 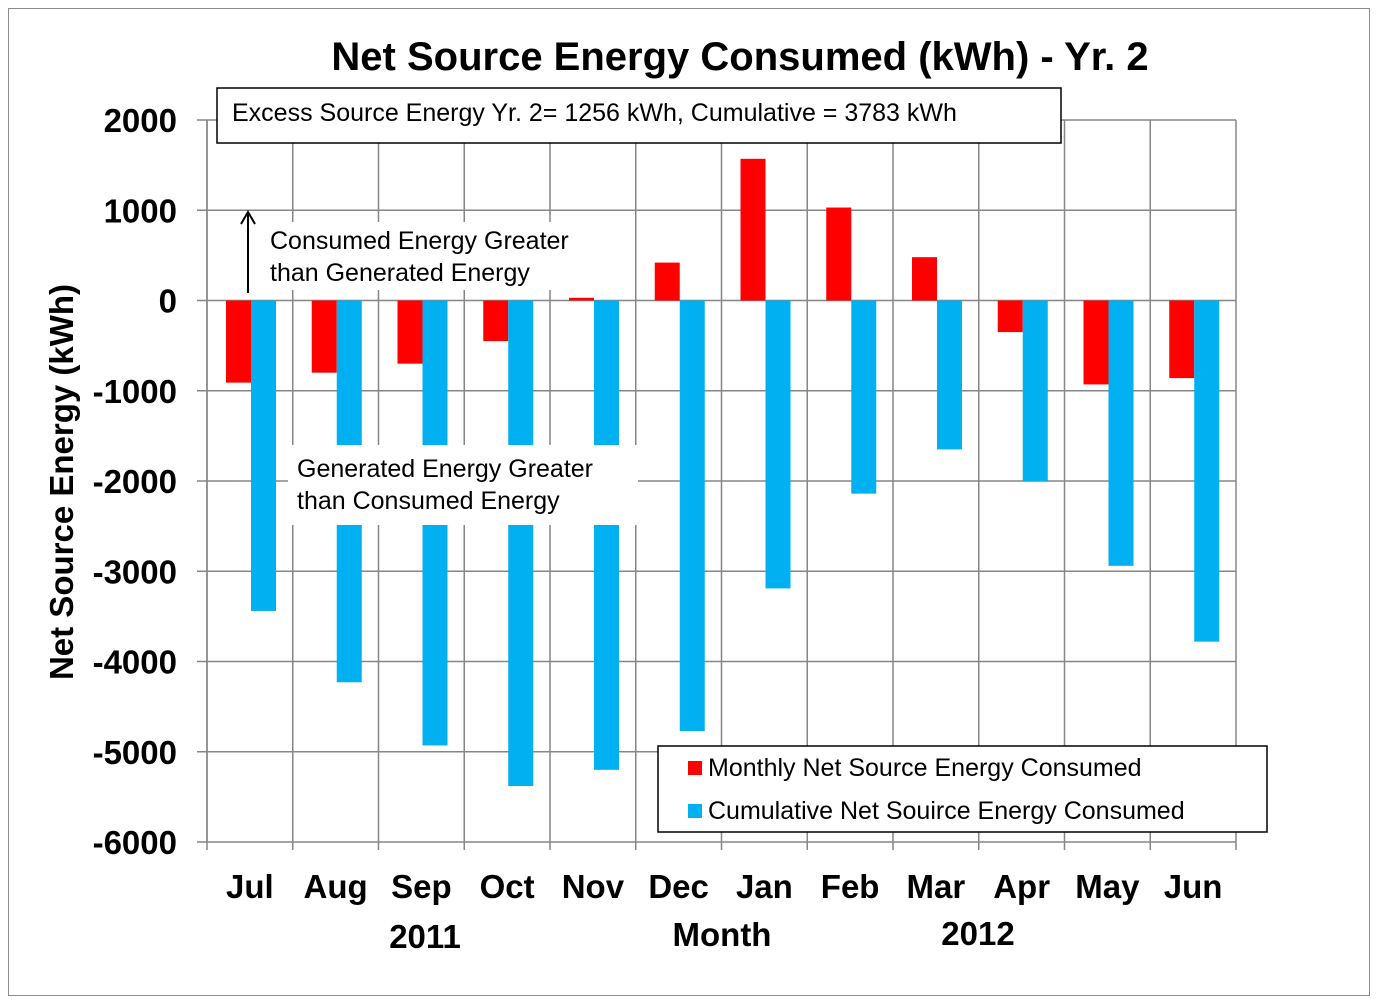 What do you see at coordinates (724, 886) in the screenshot?
I see `x-tick-labels: Jul Aug Sep Oct Nov Dec Jan Feb Mar Apr May Jun` at bounding box center [724, 886].